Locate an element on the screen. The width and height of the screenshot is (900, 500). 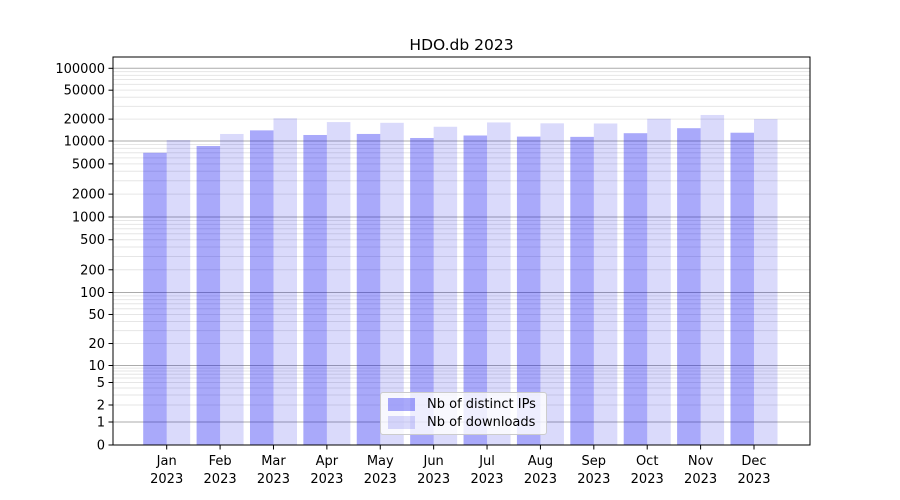
x-tick-year-apr: 2023 is located at coordinates (326, 479).